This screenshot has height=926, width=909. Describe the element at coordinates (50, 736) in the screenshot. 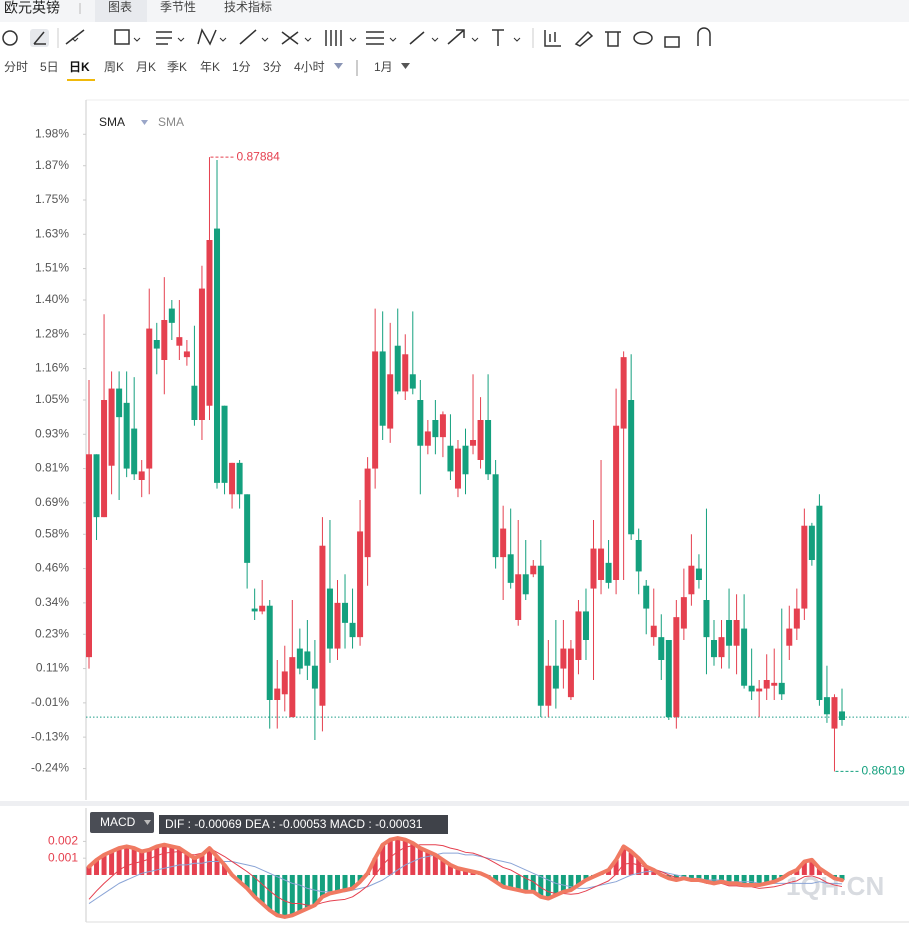

I see `y-tick-label: -0.13%` at that location.